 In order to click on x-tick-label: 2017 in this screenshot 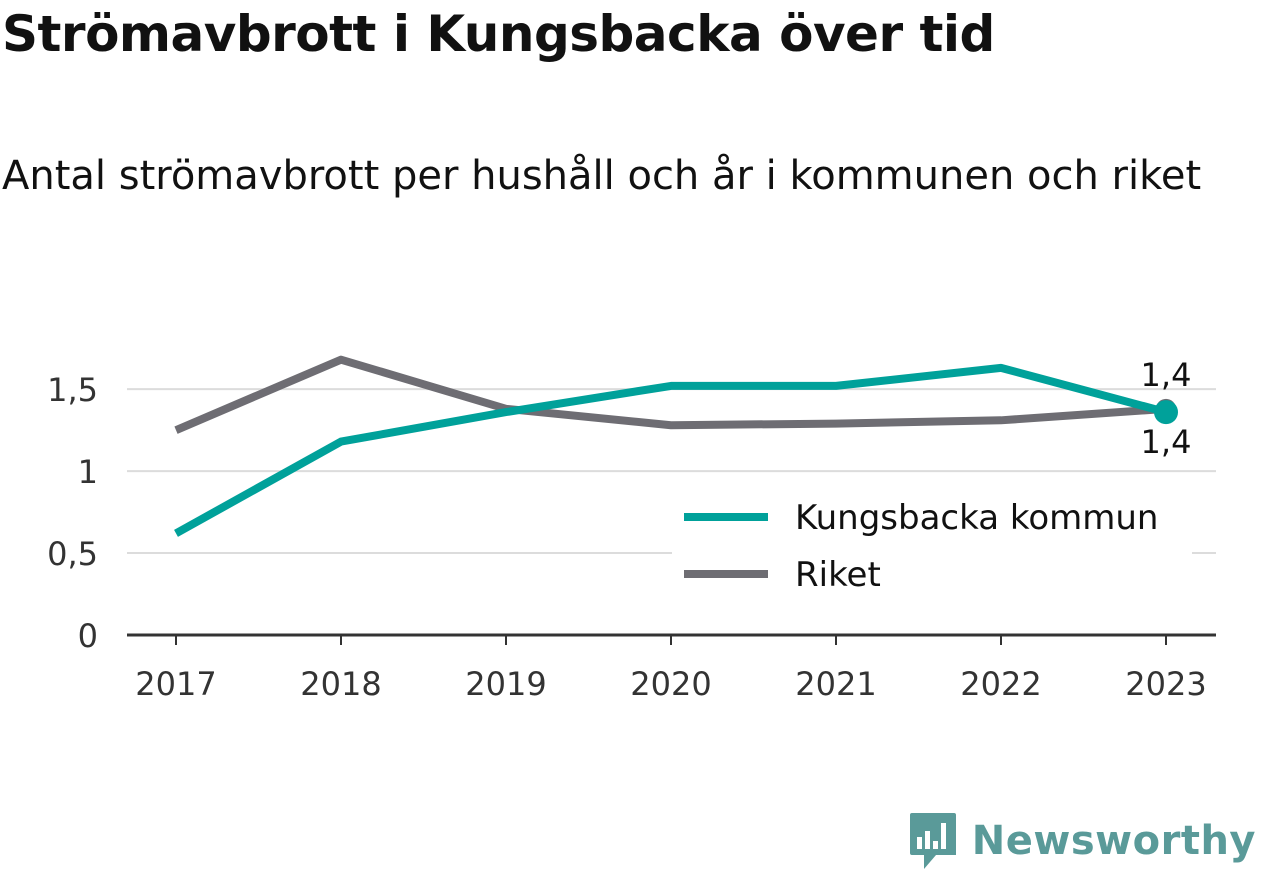, I will do `click(175, 684)`.